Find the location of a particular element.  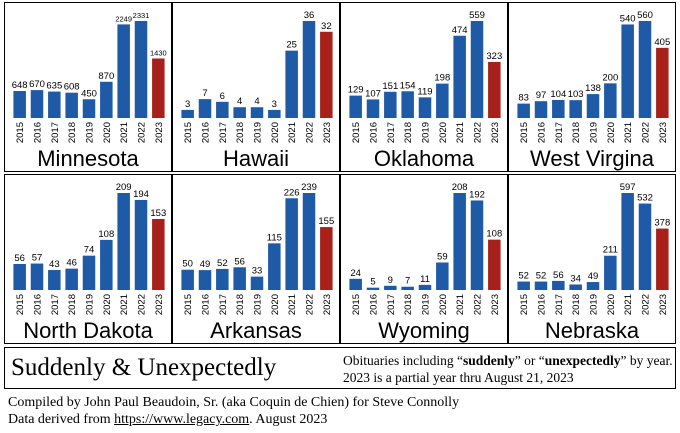

data-label-2019: 119 is located at coordinates (424, 91).